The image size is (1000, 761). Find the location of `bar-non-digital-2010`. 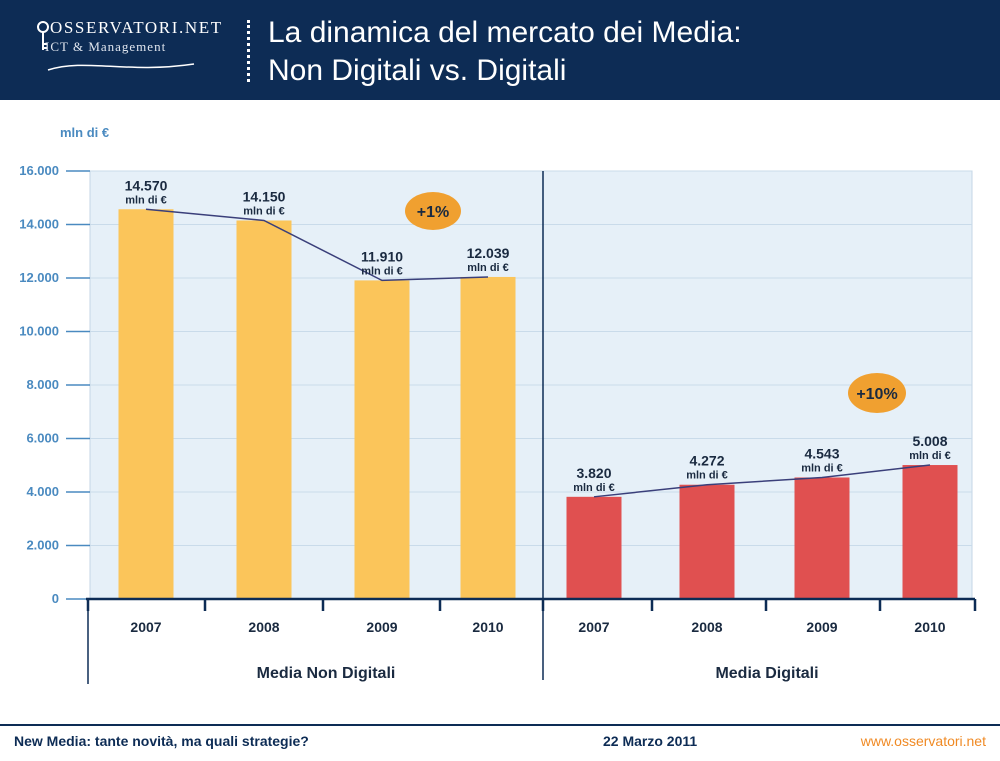

bar-non-digital-2010 is located at coordinates (488, 437).